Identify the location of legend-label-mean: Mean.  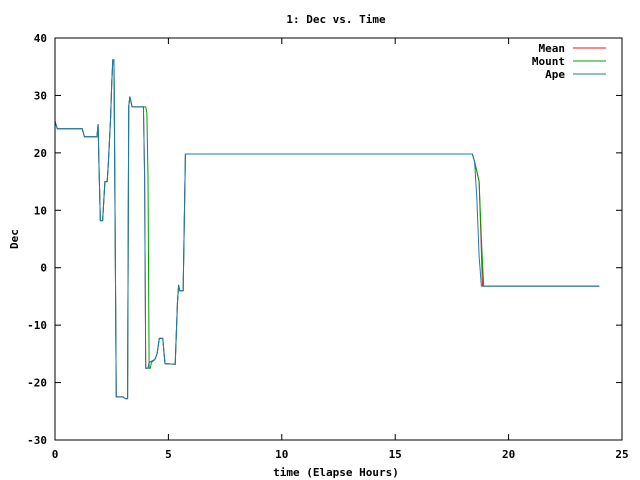
(552, 48).